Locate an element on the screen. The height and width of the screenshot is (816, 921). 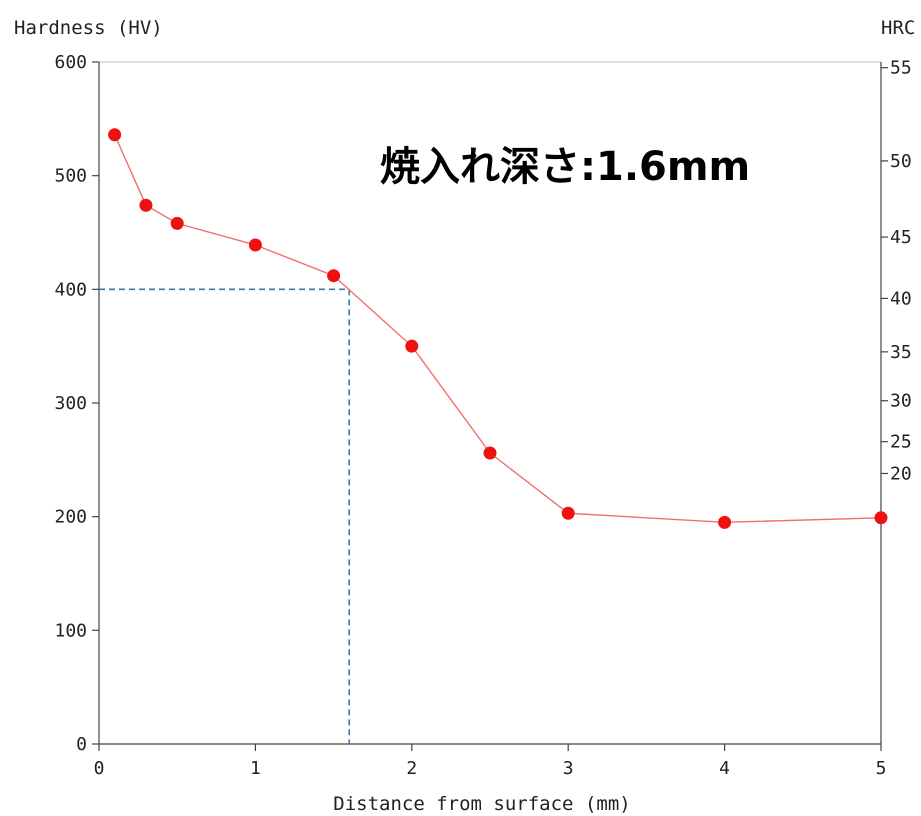
y2-axis-ticks: 55 50 45 40 35 30 25 20 is located at coordinates (896, 271).